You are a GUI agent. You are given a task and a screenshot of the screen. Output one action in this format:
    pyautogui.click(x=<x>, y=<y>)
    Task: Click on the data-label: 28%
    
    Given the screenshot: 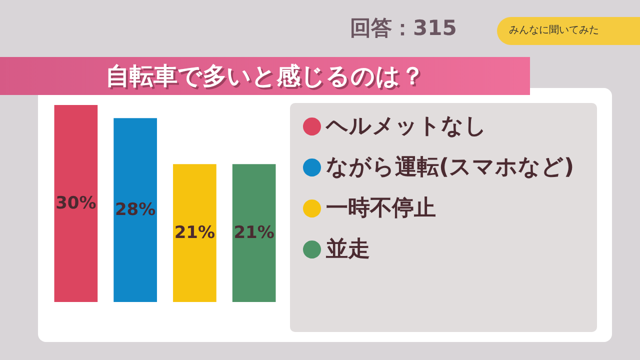 What is the action you would take?
    pyautogui.click(x=135, y=210)
    